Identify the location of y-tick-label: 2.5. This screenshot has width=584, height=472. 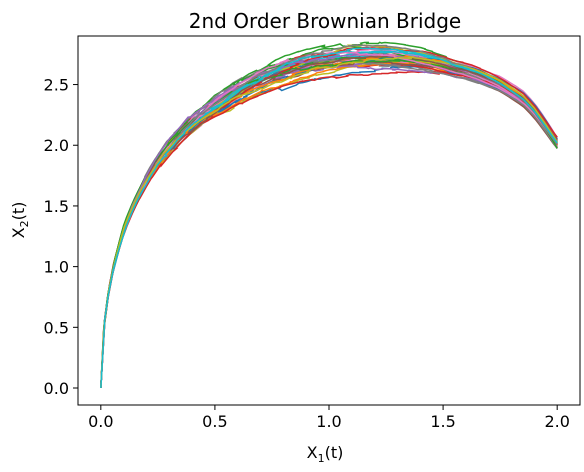
(56, 85).